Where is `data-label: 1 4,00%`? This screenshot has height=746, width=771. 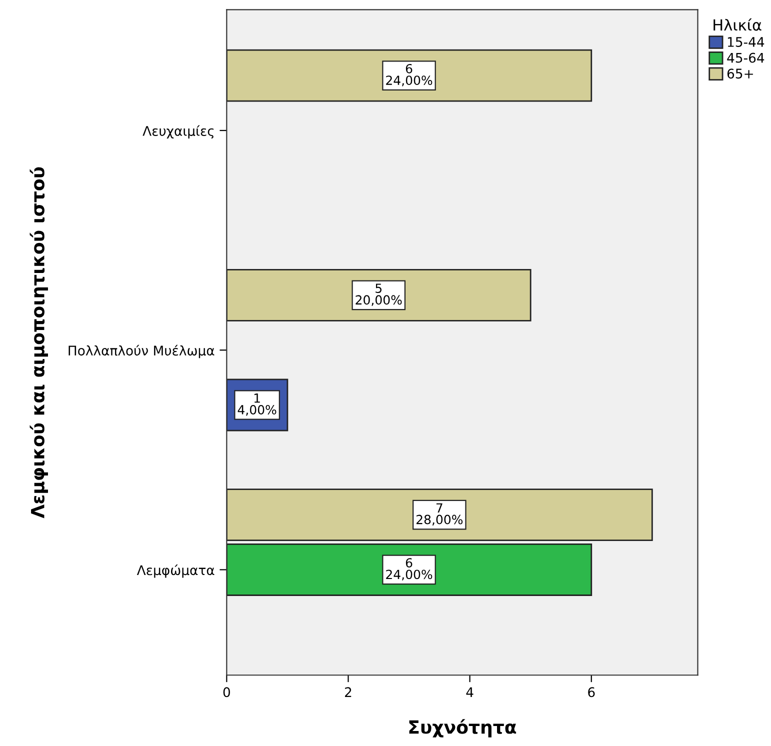 data-label: 1 4,00% is located at coordinates (257, 405).